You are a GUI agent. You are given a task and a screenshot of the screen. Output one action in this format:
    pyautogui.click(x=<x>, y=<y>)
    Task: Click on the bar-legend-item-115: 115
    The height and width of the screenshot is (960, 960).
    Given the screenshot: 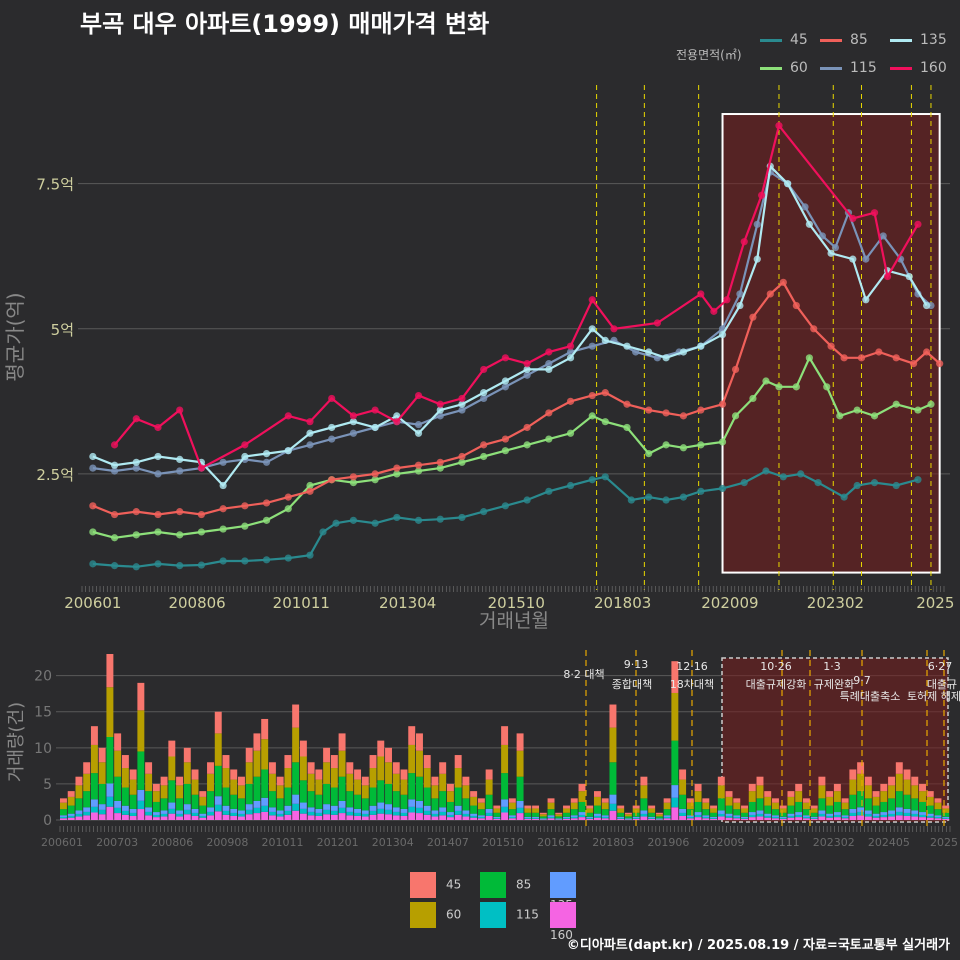 What is the action you would take?
    pyautogui.click(x=509, y=915)
    